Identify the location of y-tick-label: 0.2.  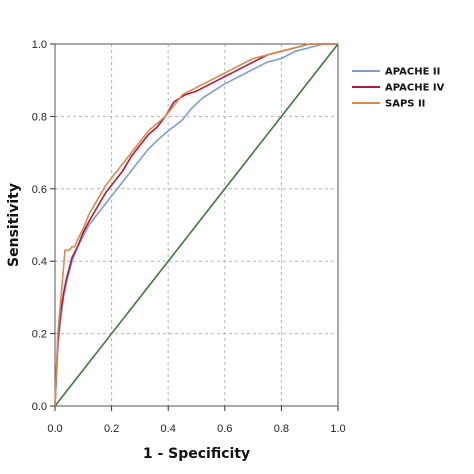
(39, 335).